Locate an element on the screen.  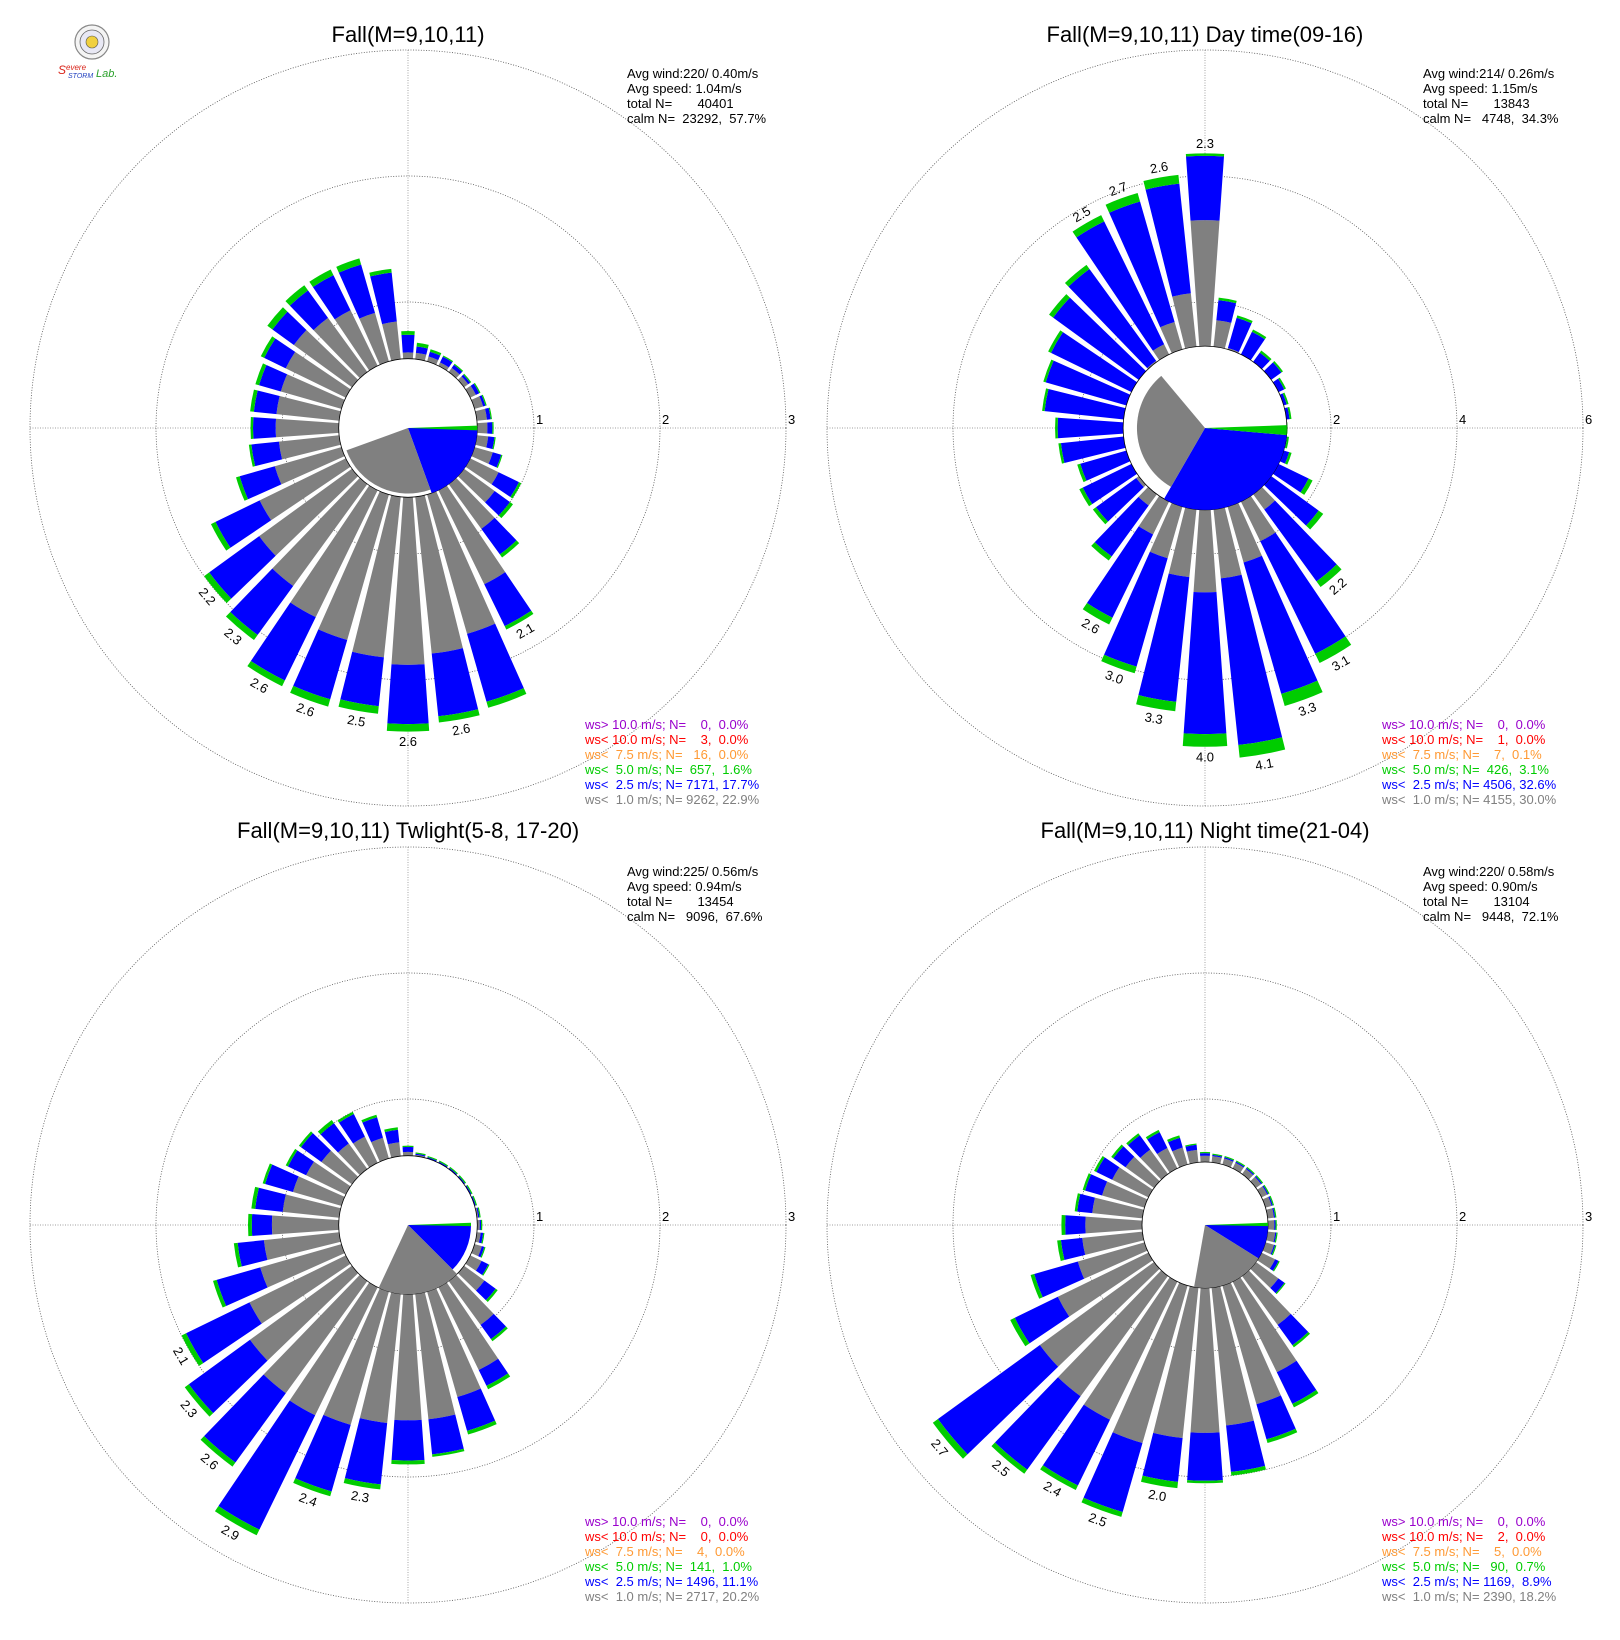
legend-entry: ws< 7.5 m/s; N= 5, 0.0% is located at coordinates (1469, 1551).